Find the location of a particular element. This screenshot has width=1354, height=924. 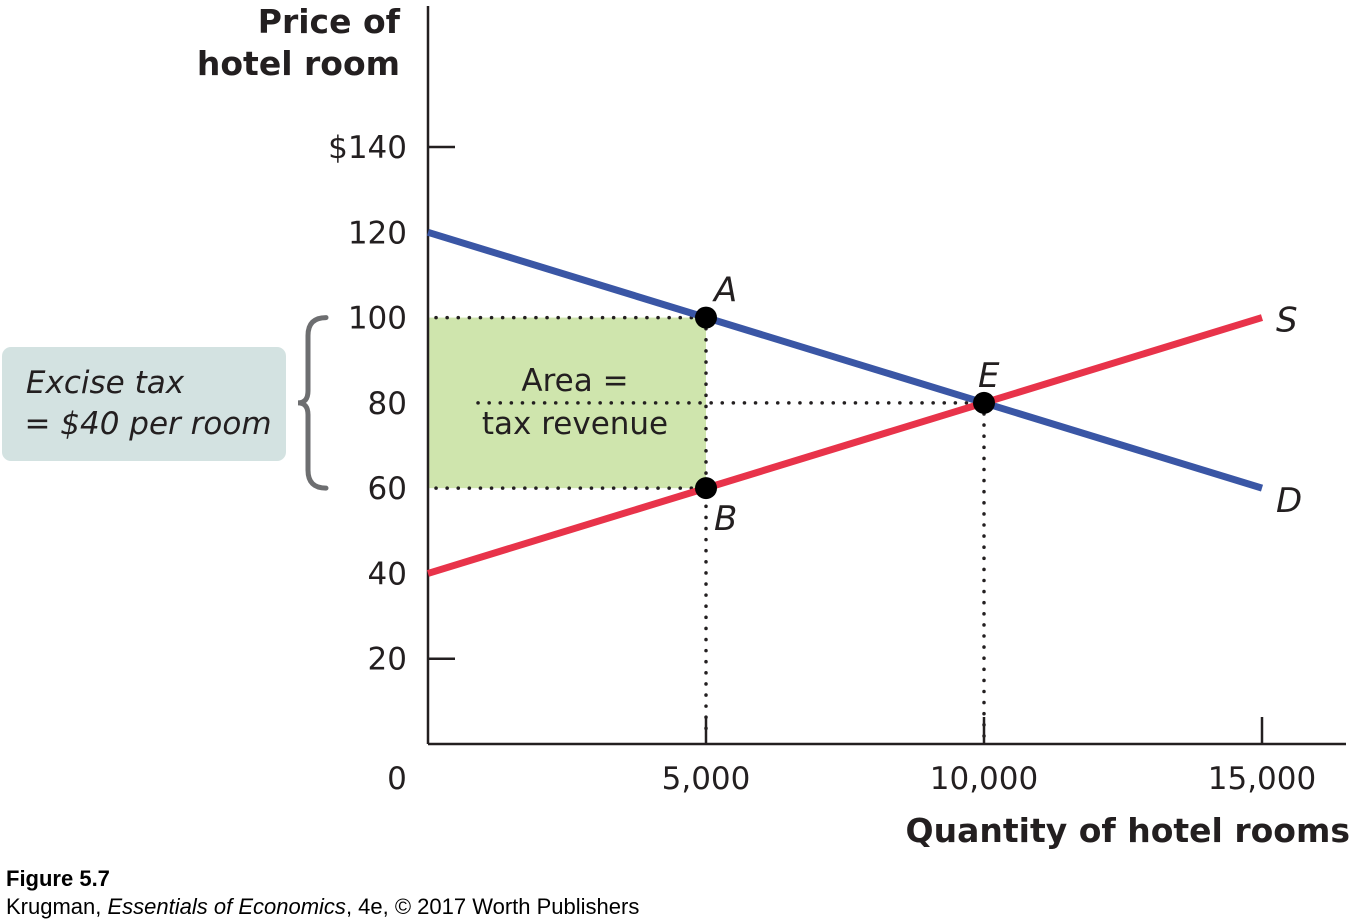

point-label-e: E is located at coordinates (989, 376).